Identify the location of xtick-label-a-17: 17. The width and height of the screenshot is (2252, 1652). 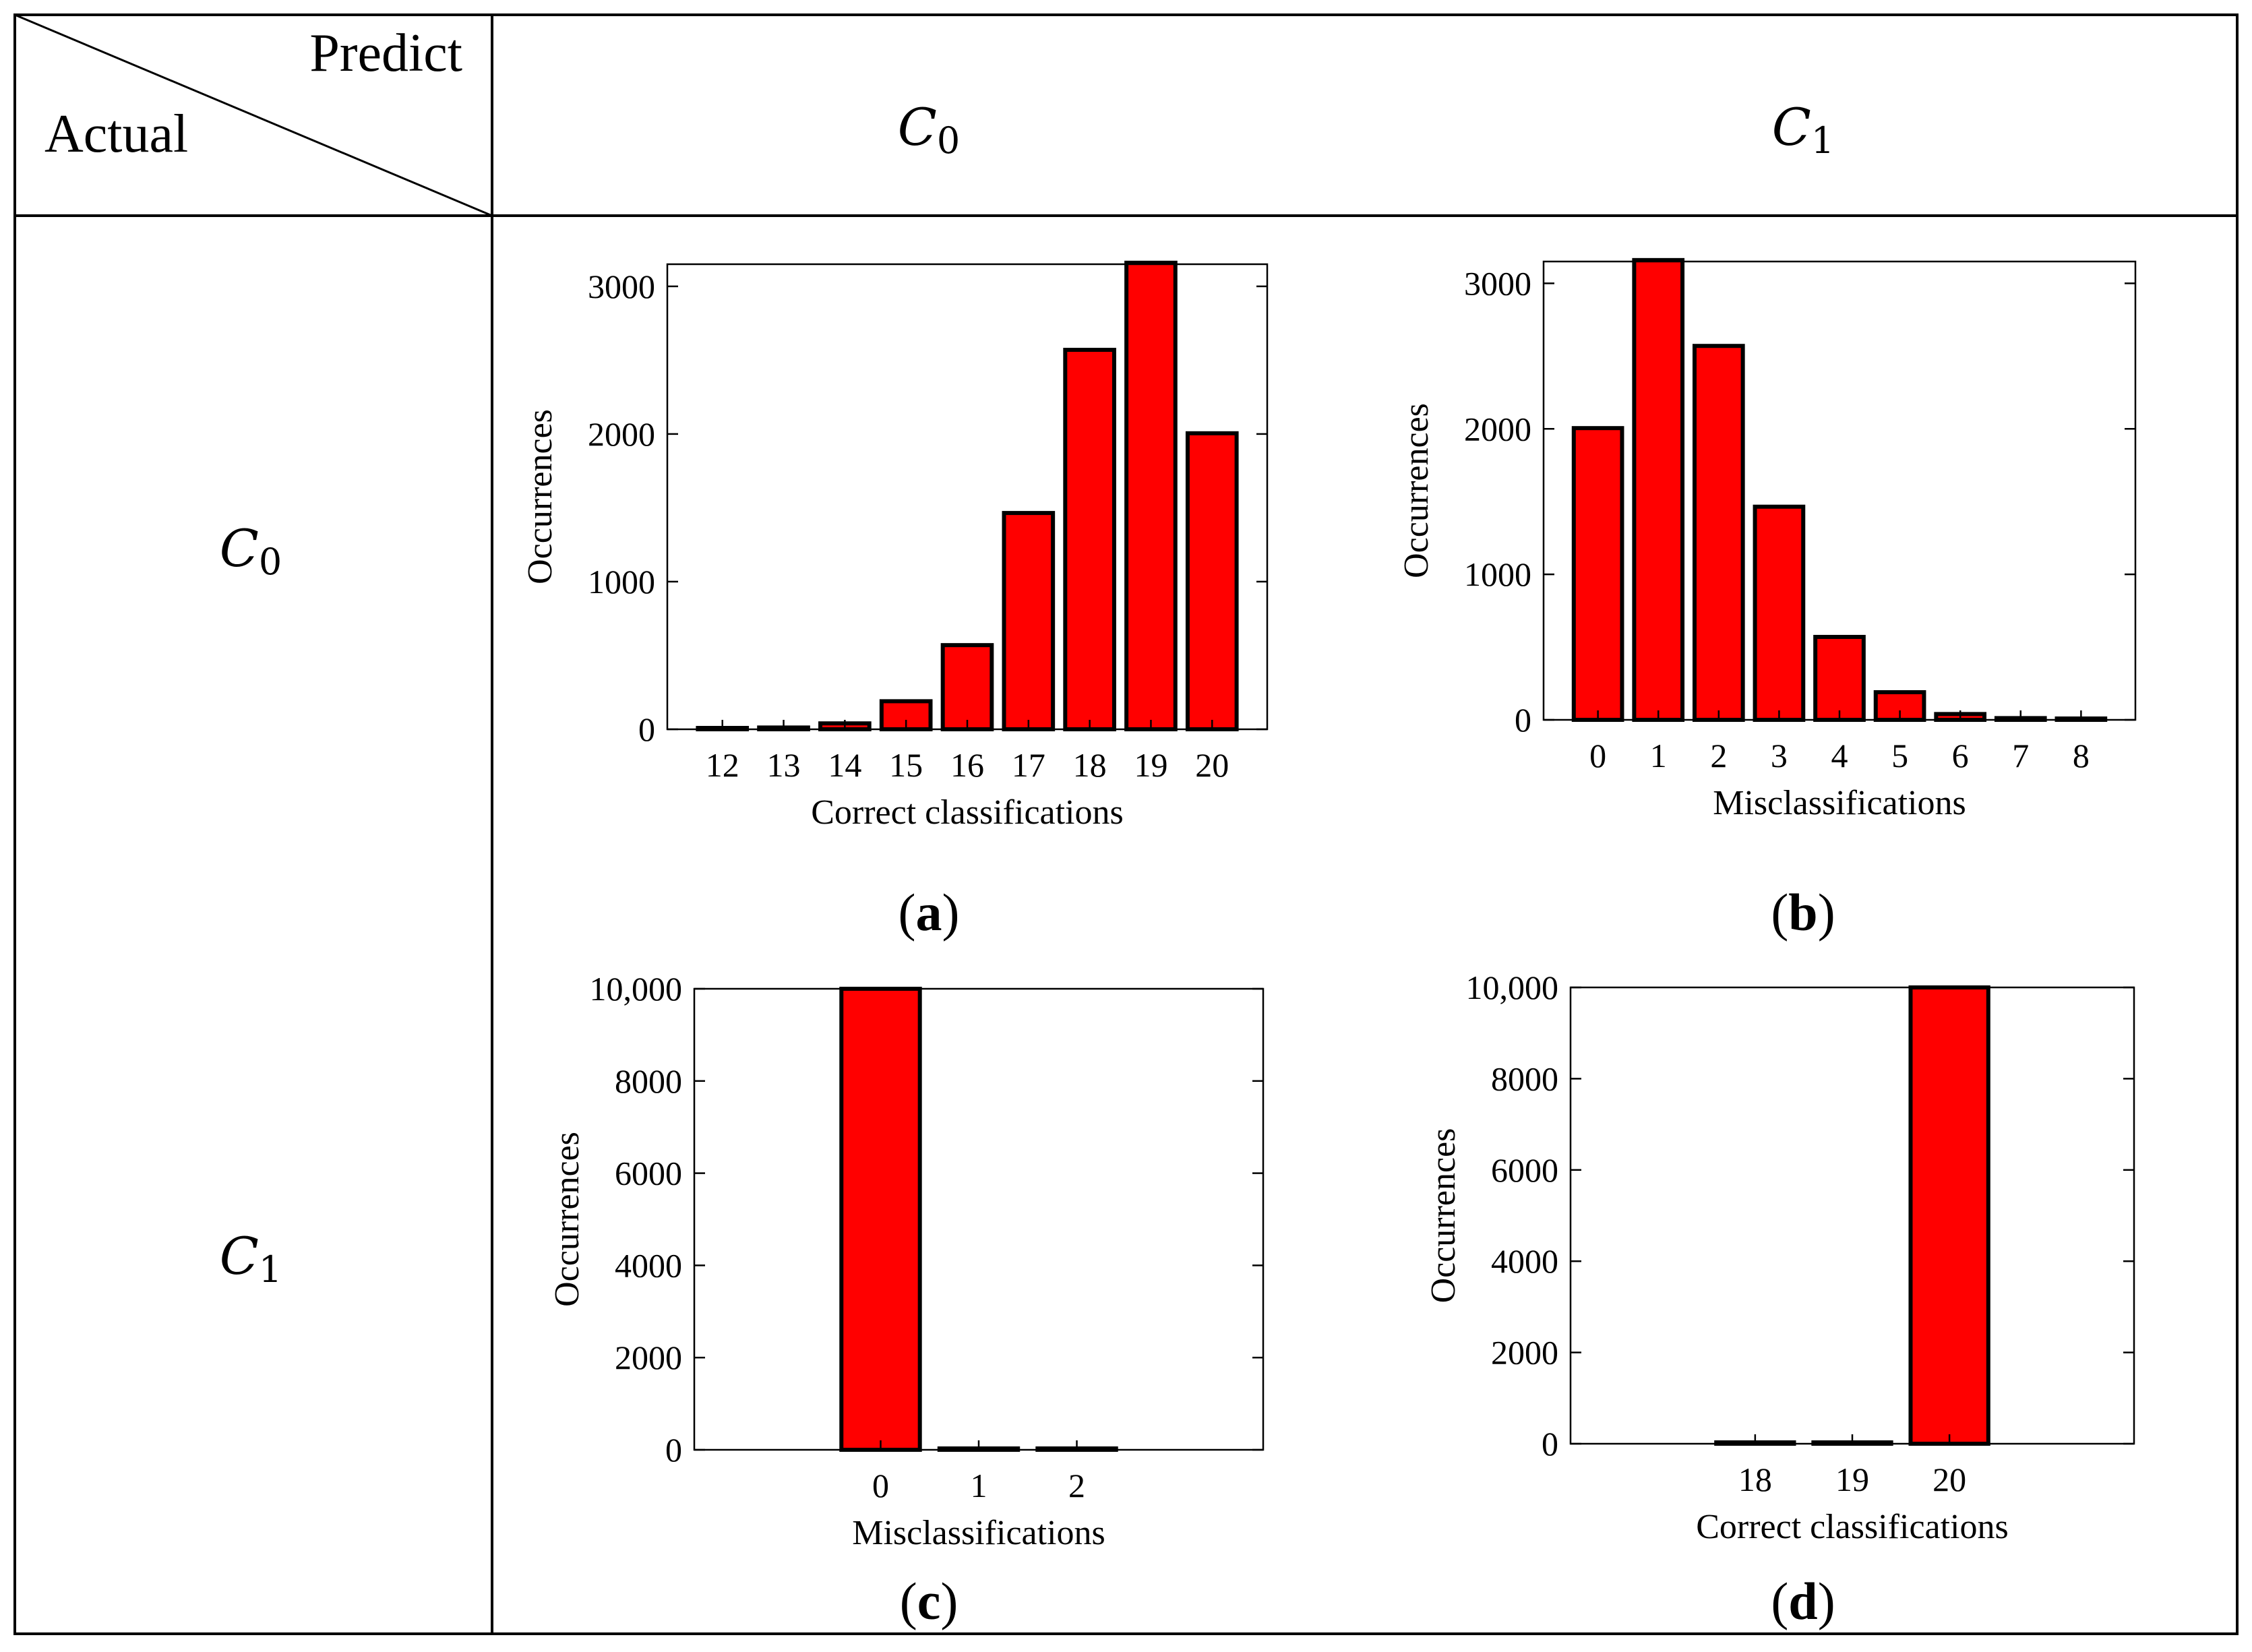
(1028, 765).